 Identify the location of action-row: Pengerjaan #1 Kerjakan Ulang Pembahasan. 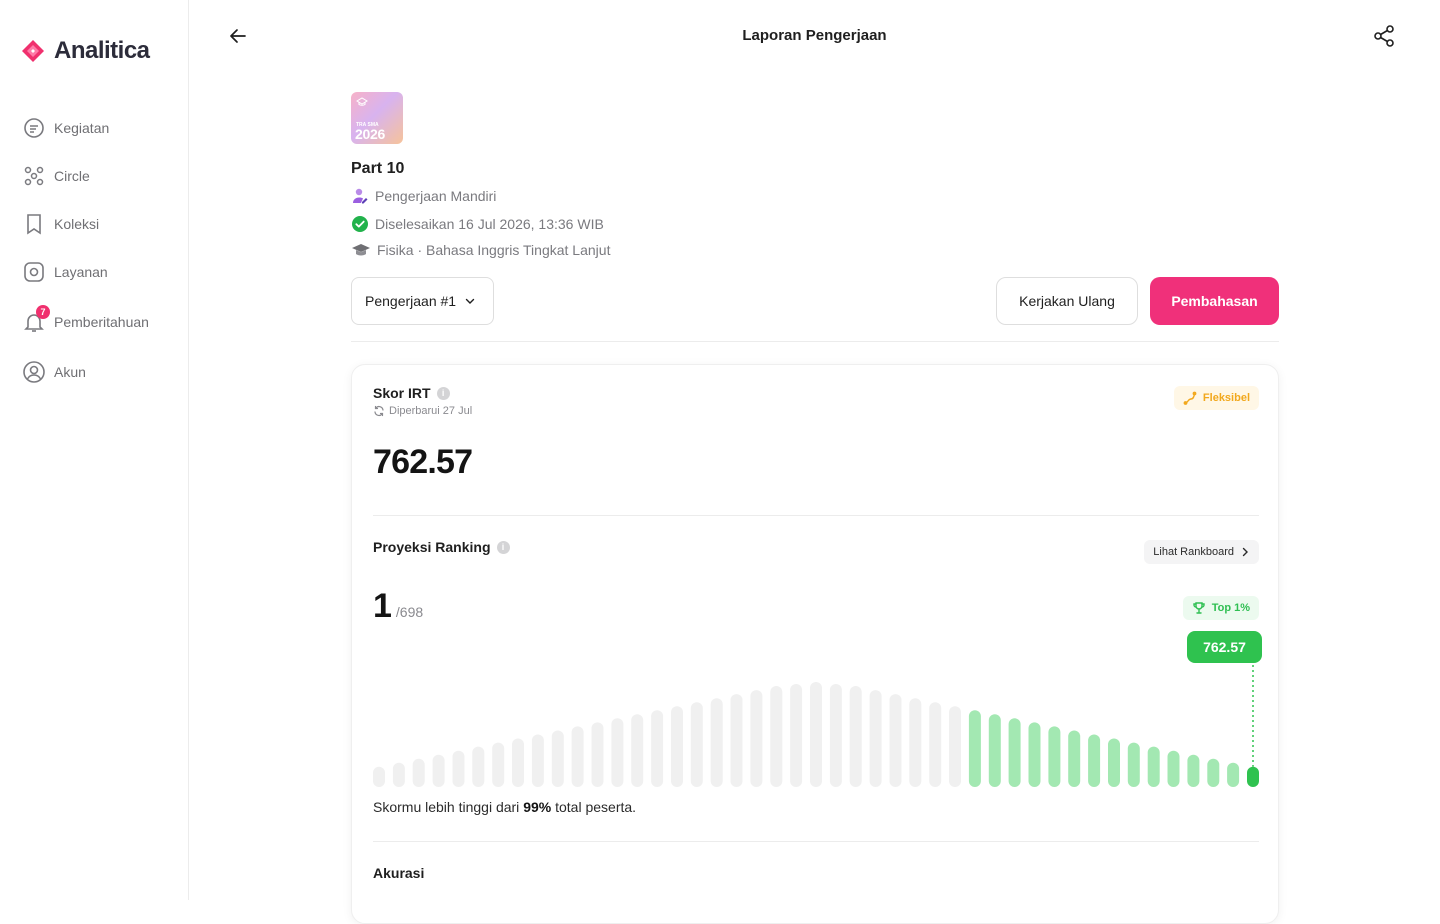
(815, 301).